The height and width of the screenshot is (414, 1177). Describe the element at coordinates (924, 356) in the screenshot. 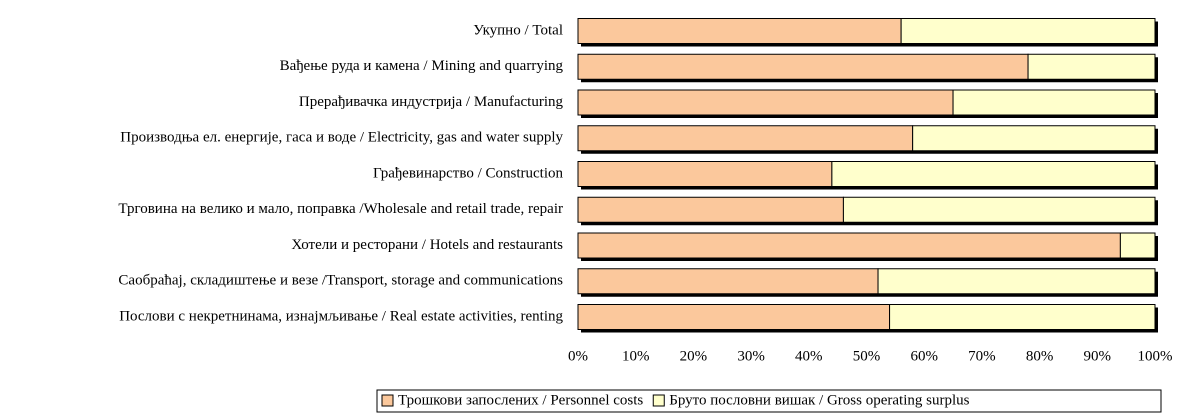

I see `x-tick-label: 60%` at that location.